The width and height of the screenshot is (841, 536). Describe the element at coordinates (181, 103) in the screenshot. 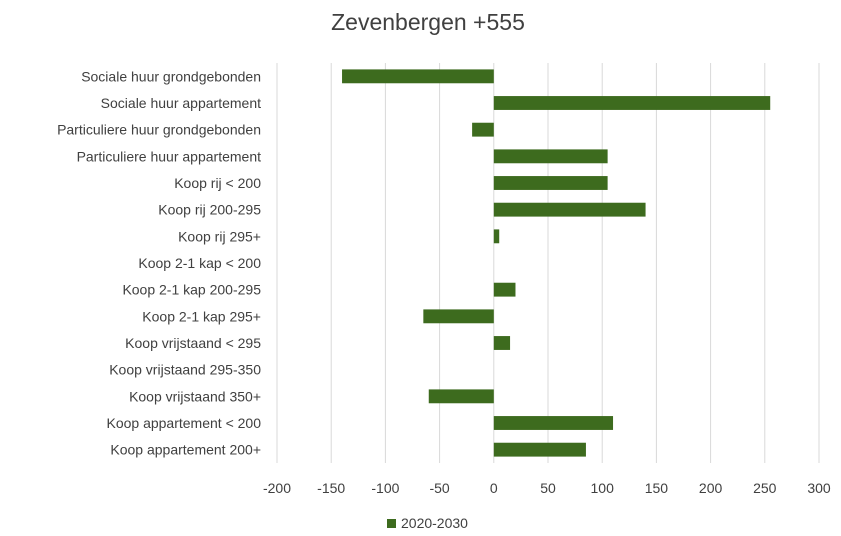

I see `category-label: Sociale huur appartement` at that location.